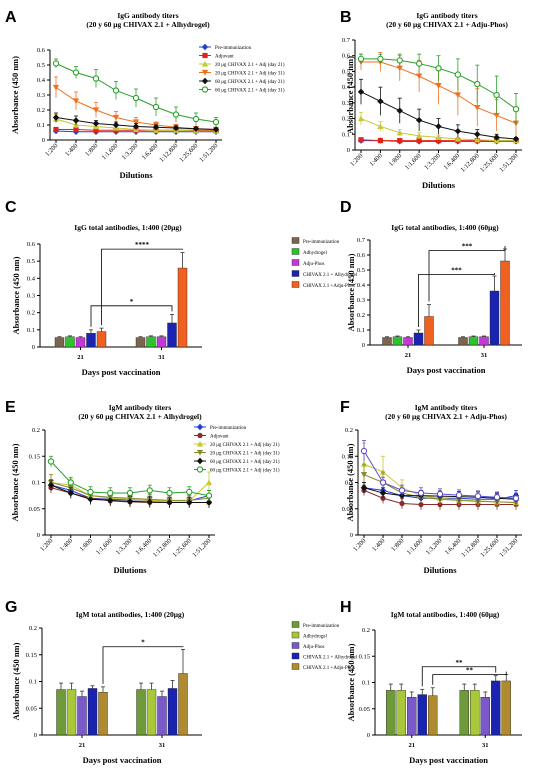  Describe the element at coordinates (346, 607) in the screenshot. I see `panel-letter: H` at that location.